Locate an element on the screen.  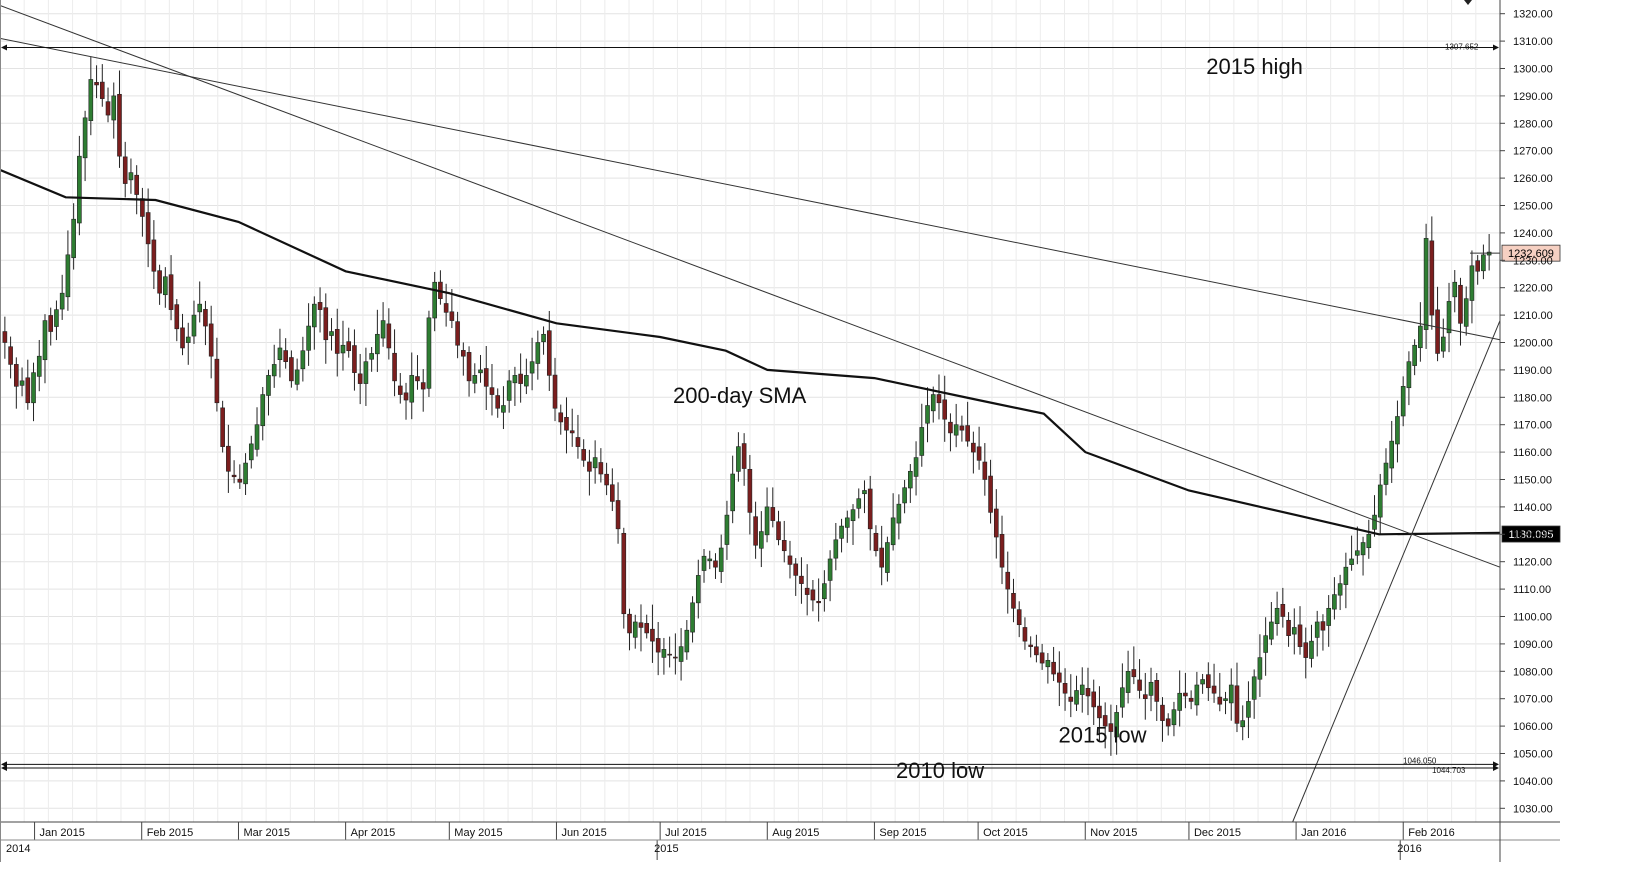
y-tick-label: 1290.00 is located at coordinates (1533, 97).